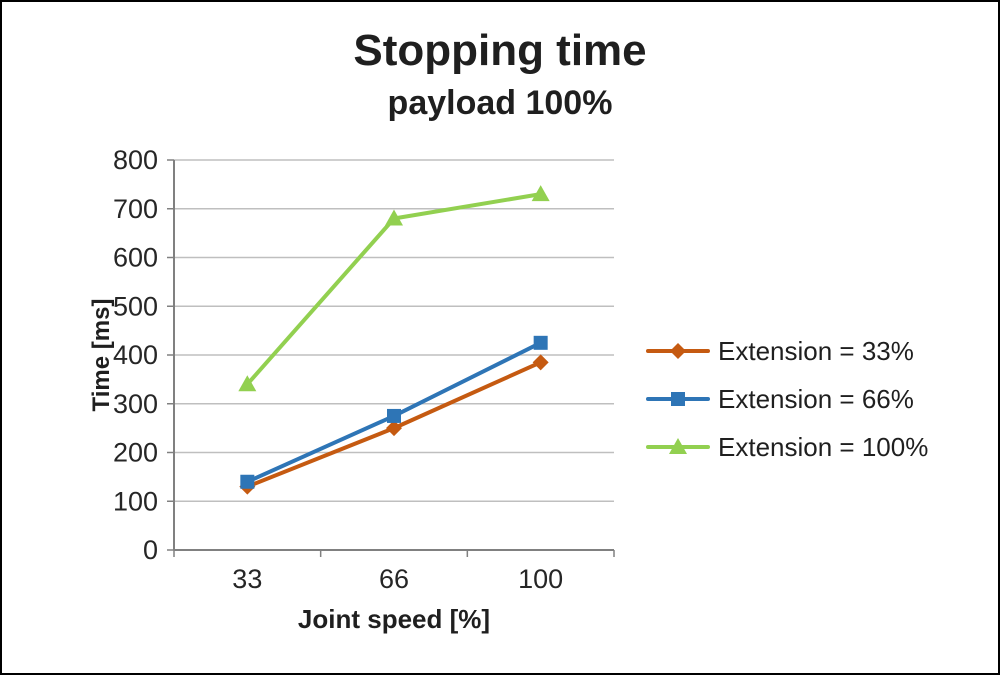 The width and height of the screenshot is (1000, 677). Describe the element at coordinates (135, 404) in the screenshot. I see `y-tick-label: 300` at that location.